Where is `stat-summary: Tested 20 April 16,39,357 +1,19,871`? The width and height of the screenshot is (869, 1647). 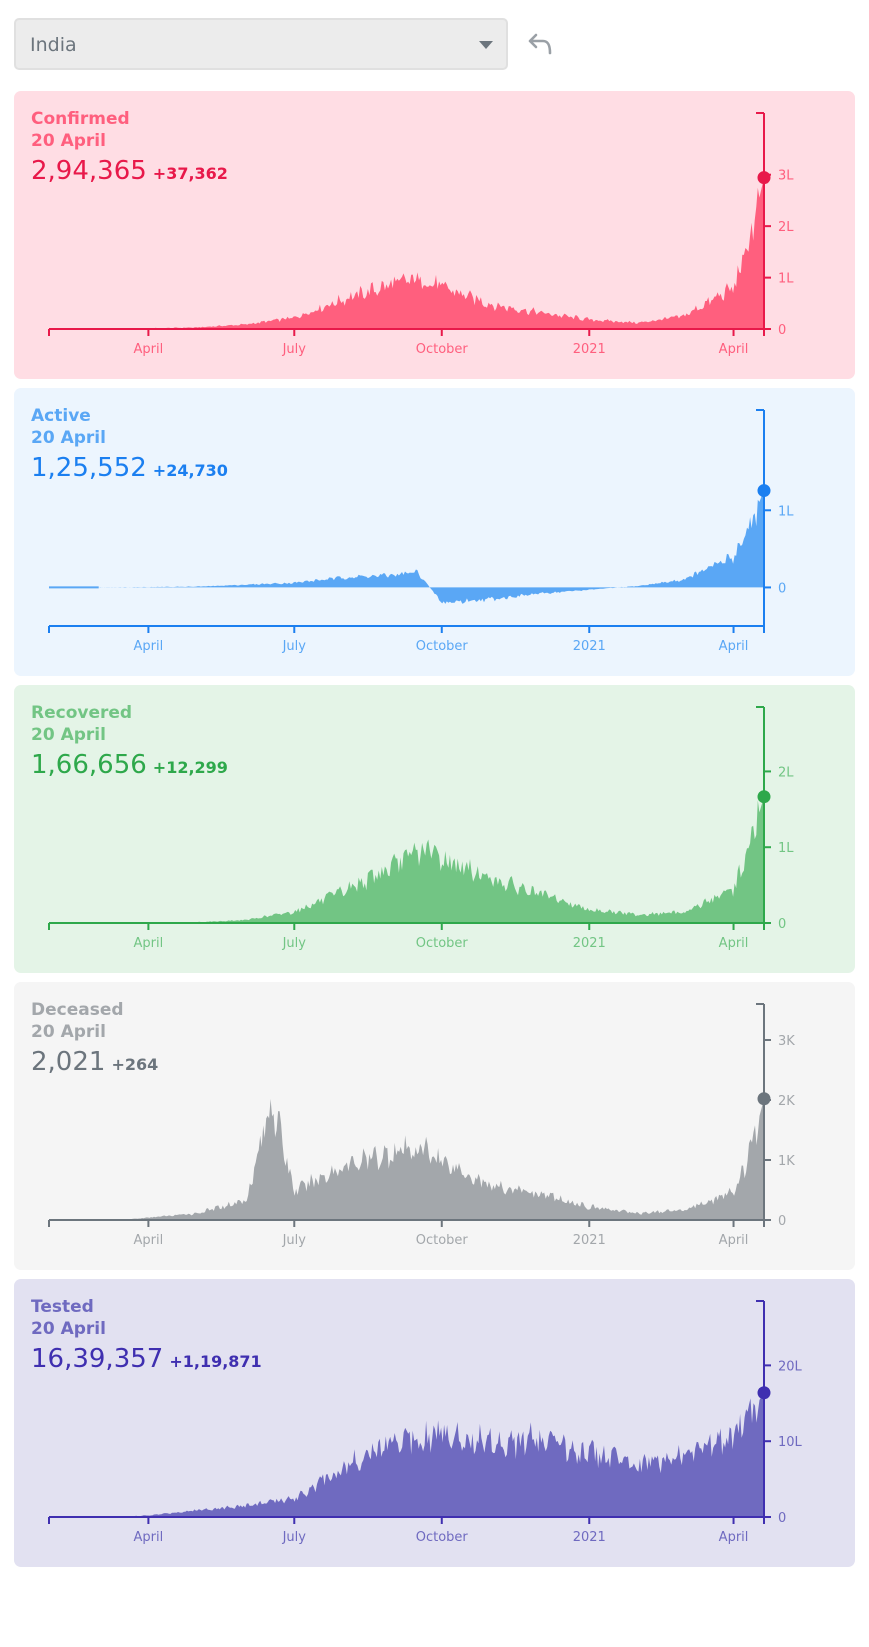 stat-summary: Tested 20 April 16,39,357 +1,19,871 is located at coordinates (146, 1335).